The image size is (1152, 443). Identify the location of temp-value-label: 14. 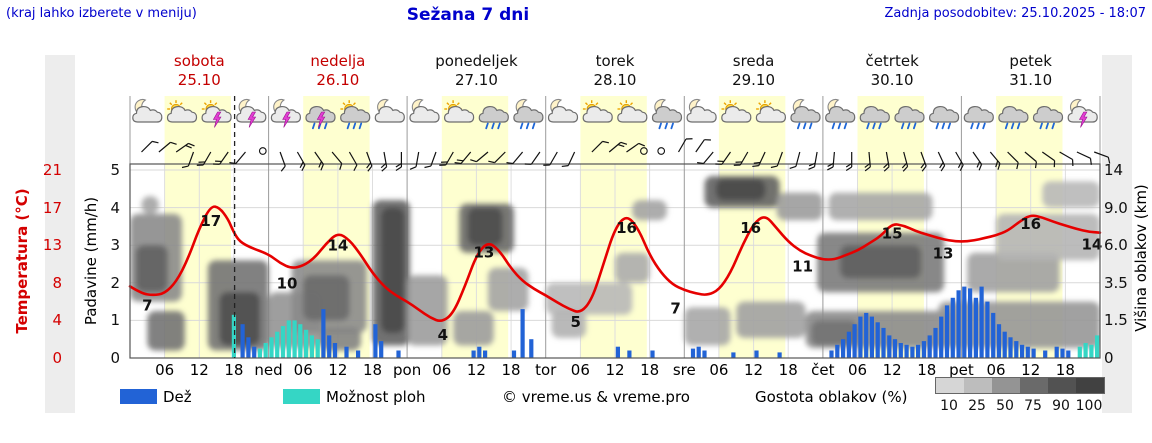
(337, 246).